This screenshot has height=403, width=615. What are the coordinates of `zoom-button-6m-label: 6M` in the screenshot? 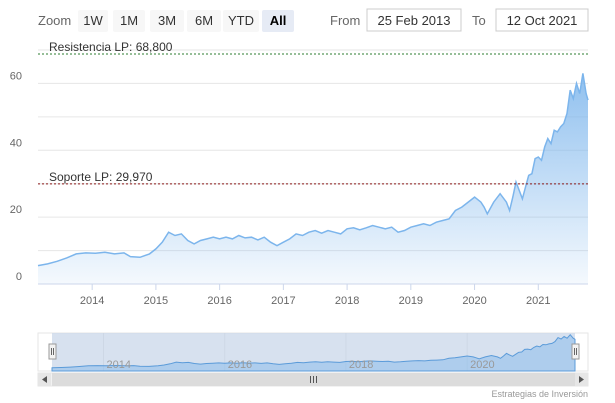 It's located at (204, 20).